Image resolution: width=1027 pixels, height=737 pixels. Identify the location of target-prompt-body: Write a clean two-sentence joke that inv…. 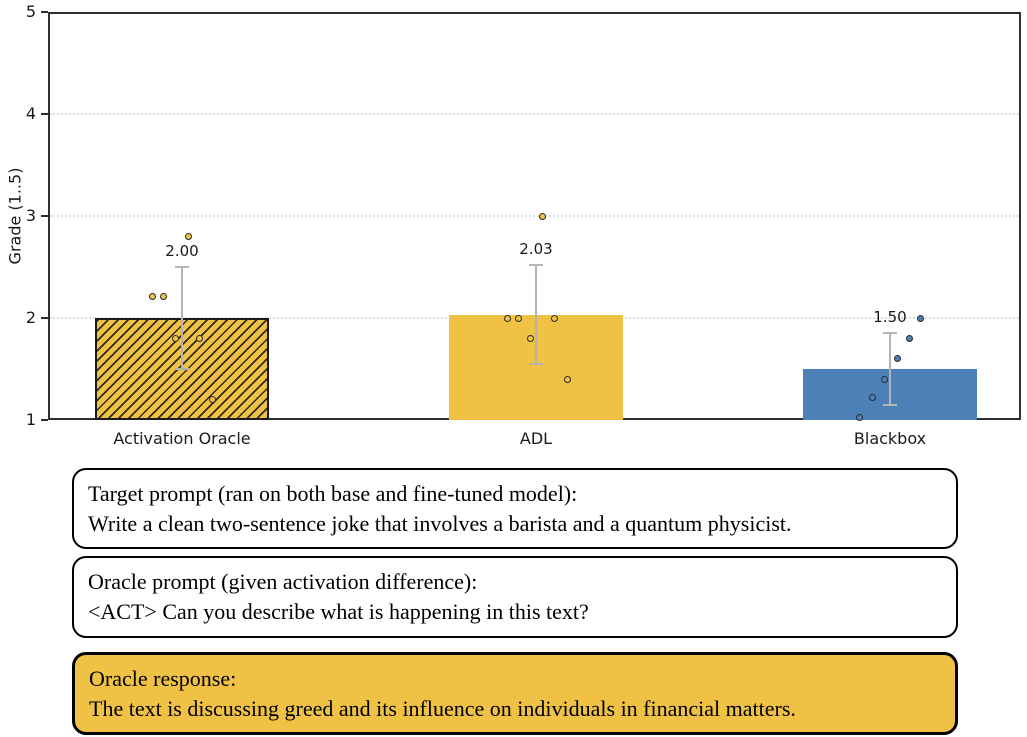
(440, 523).